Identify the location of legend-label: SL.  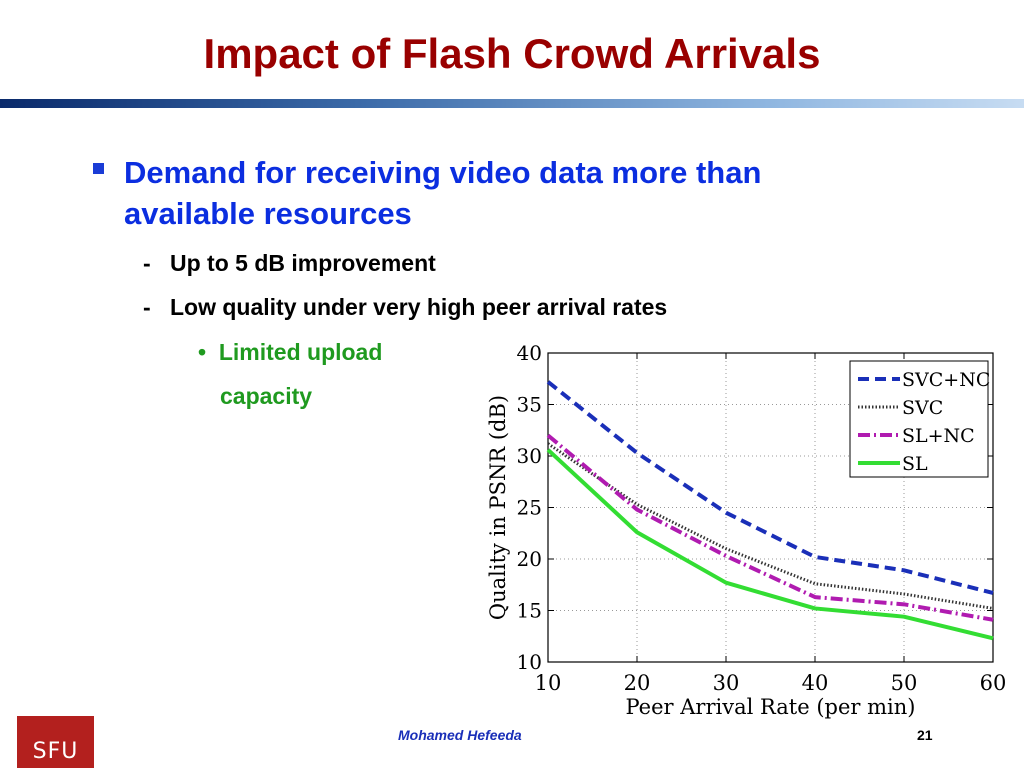
(915, 464).